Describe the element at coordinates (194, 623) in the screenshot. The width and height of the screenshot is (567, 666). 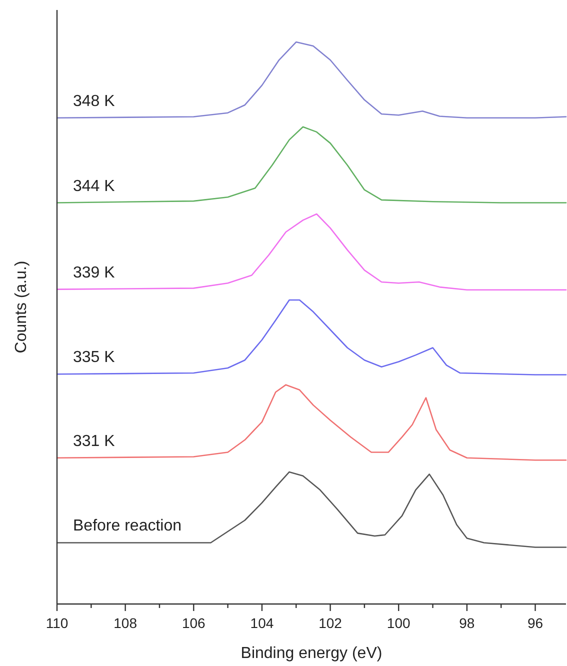
I see `x-tick-label: 106` at that location.